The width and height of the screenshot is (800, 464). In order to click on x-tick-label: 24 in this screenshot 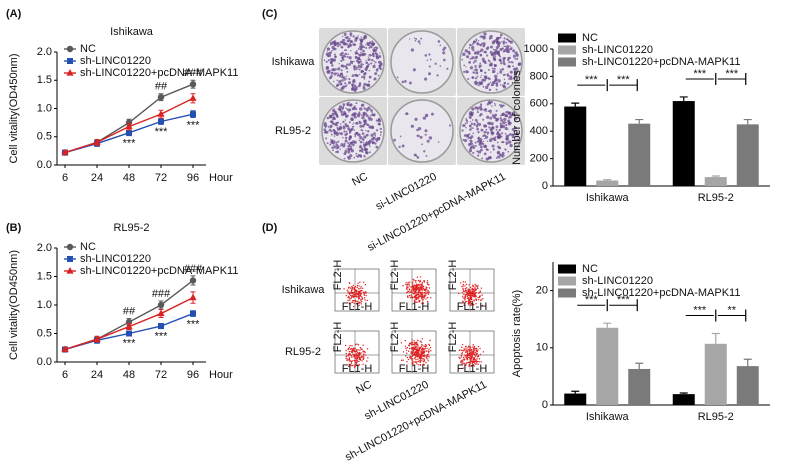, I will do `click(97, 178)`.